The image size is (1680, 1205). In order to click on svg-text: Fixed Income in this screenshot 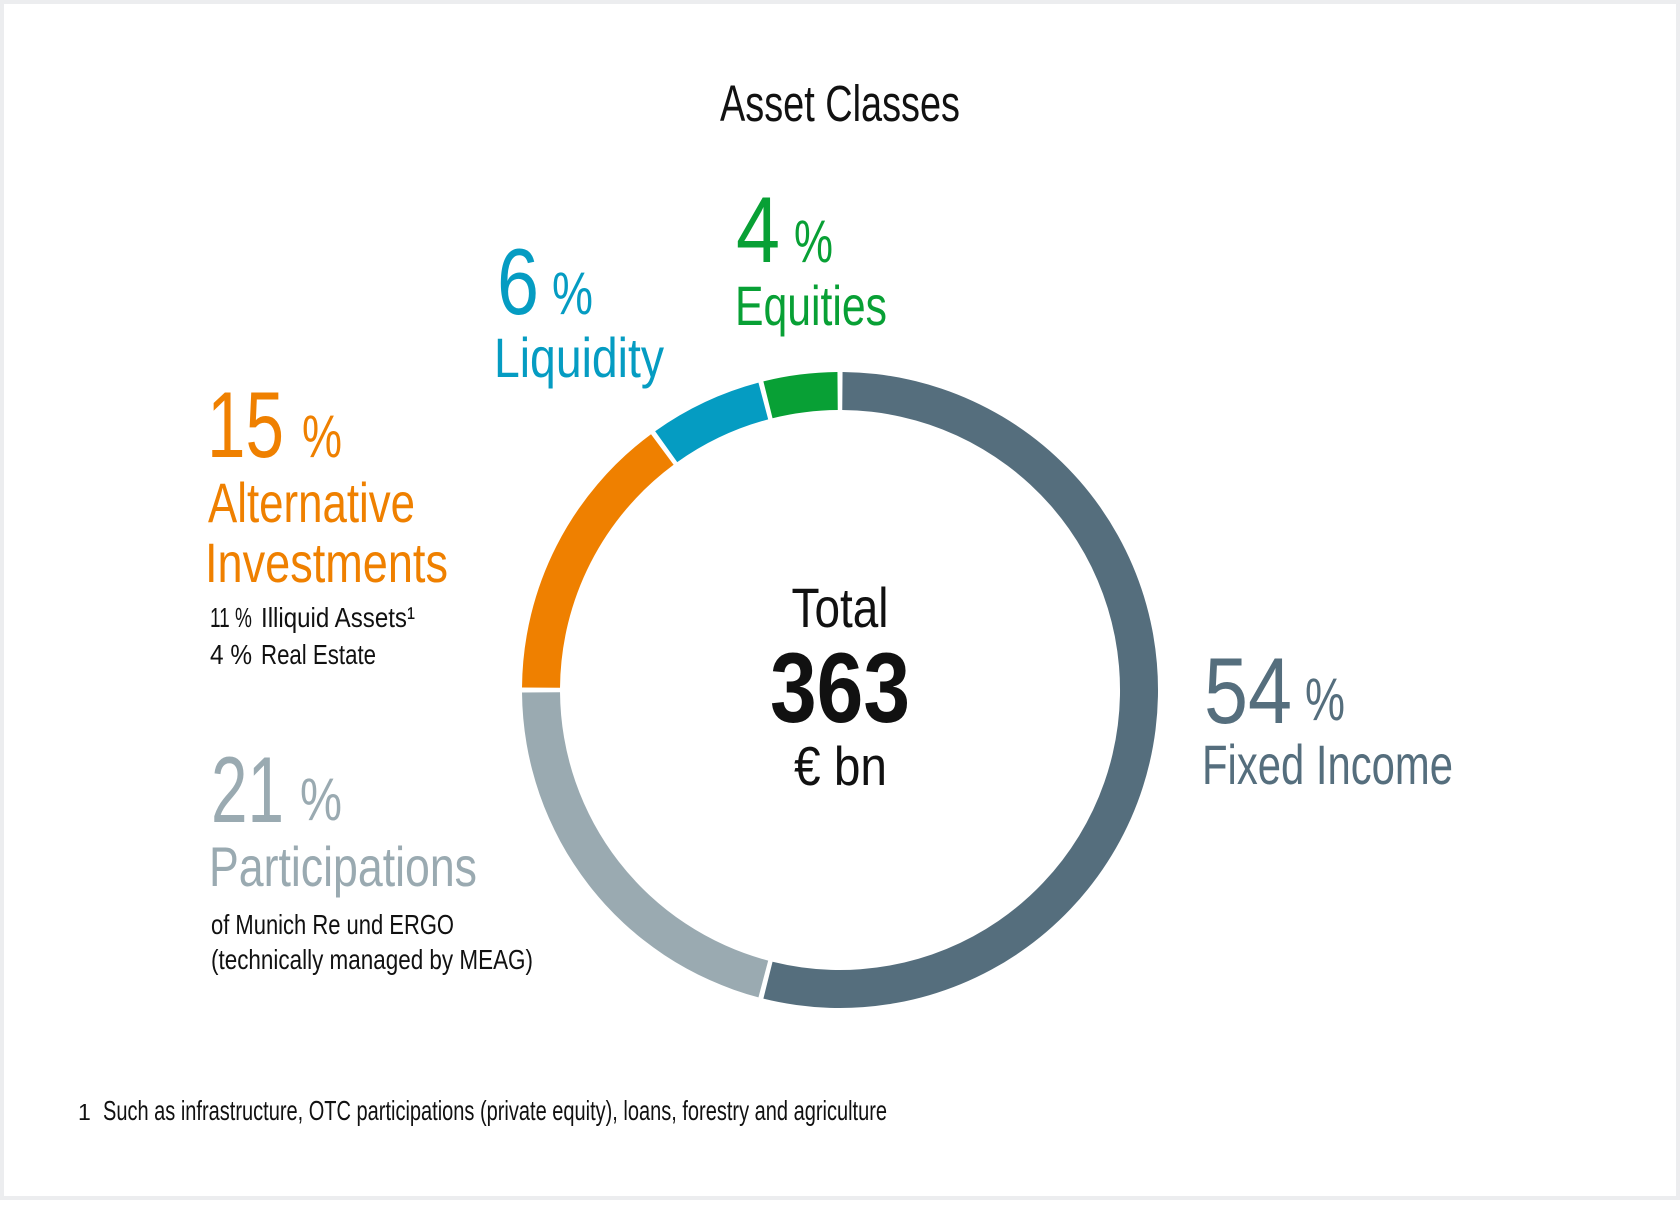, I will do `click(1327, 764)`.